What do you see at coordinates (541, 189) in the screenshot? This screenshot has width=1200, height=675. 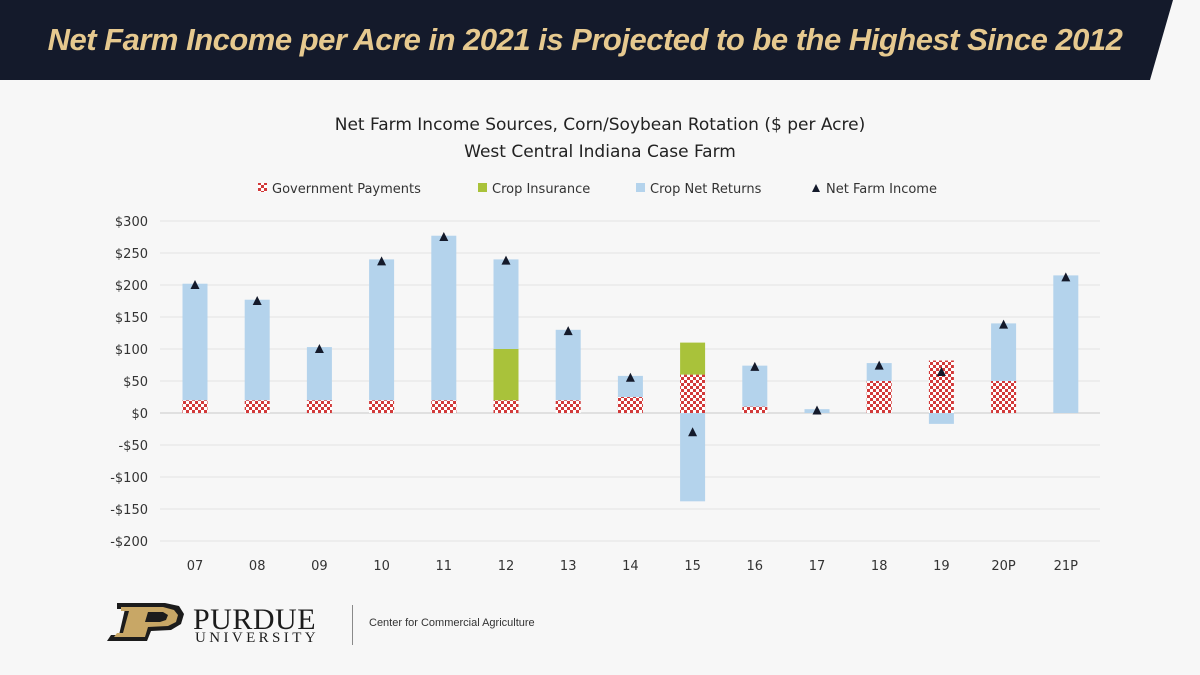 I see `legend-label-1: Crop Insurance` at bounding box center [541, 189].